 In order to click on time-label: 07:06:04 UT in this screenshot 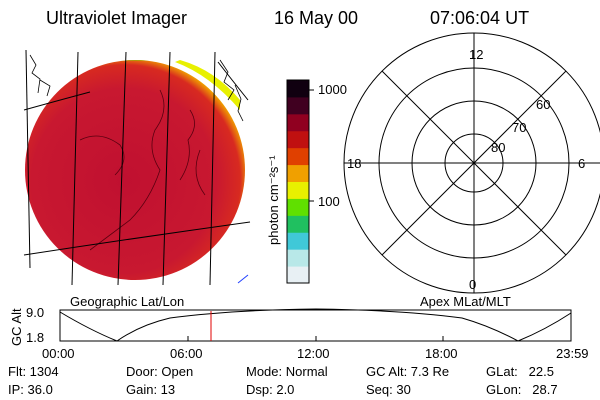, I will do `click(480, 18)`.